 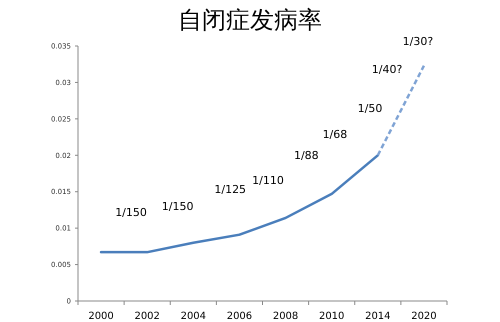 I want to click on x-tick-label: 2000, so click(x=101, y=316).